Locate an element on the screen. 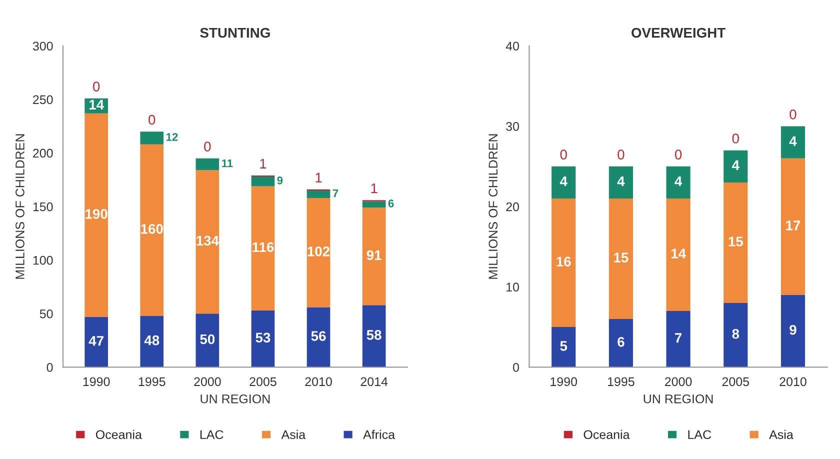 The image size is (840, 459). data-label: 116 is located at coordinates (263, 247).